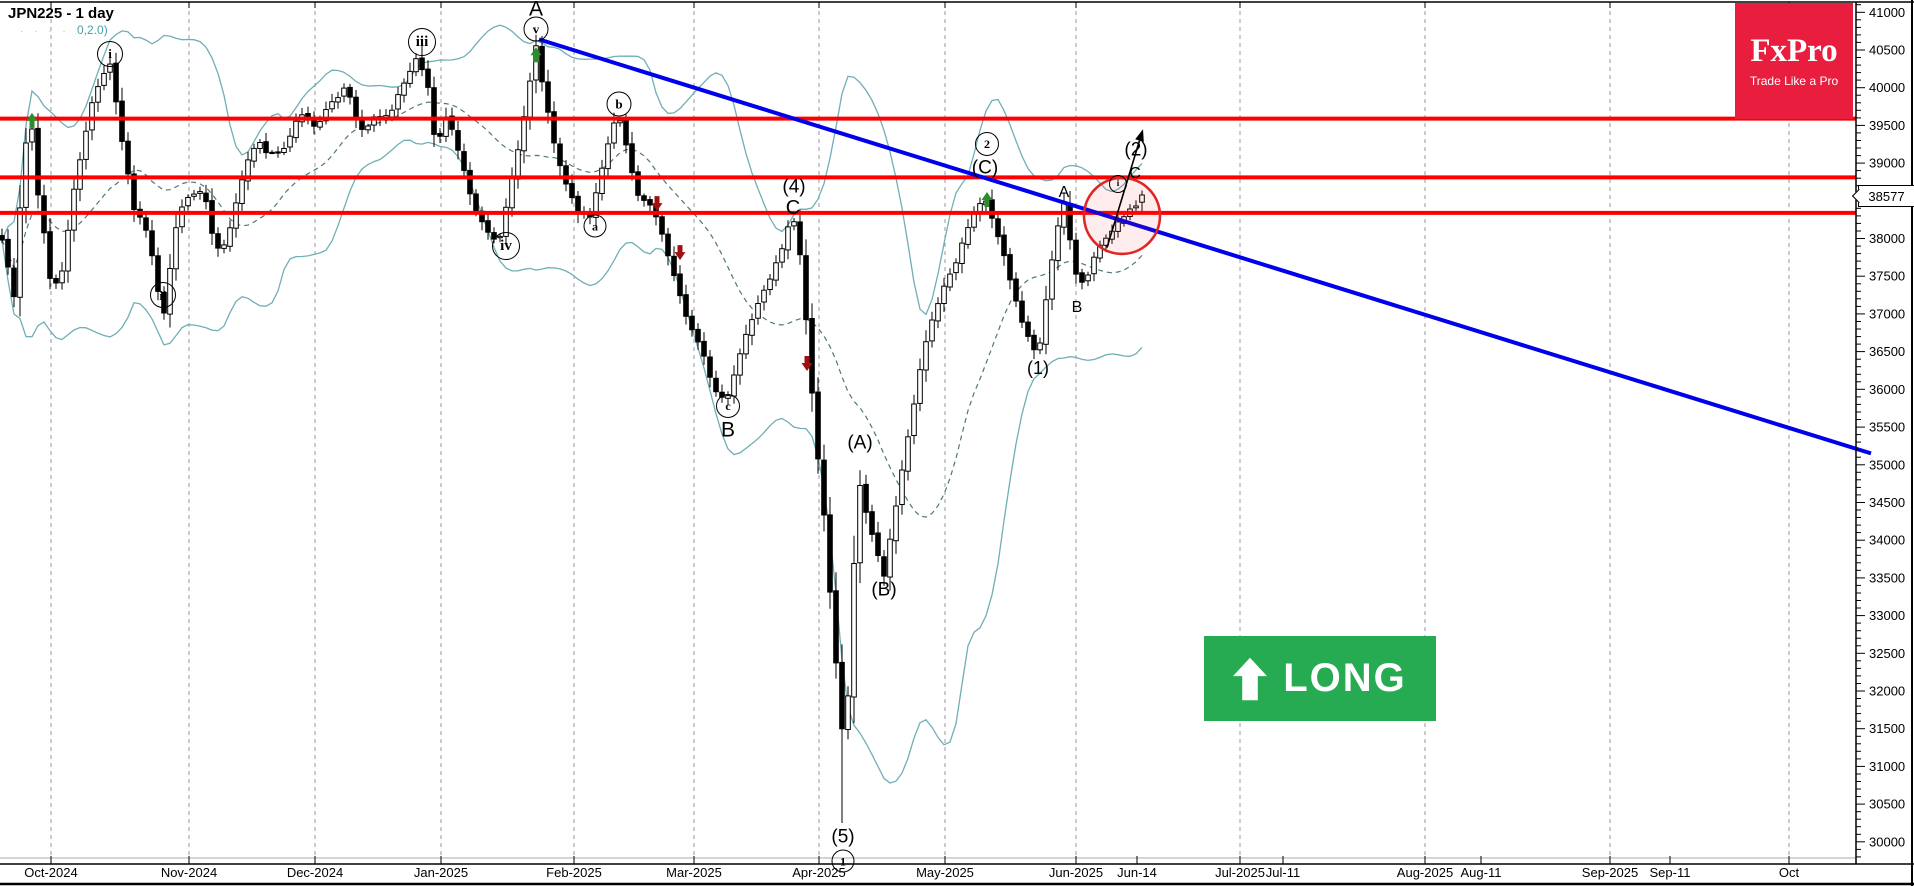  What do you see at coordinates (1076, 872) in the screenshot?
I see `svg-text: Jun-2025` at bounding box center [1076, 872].